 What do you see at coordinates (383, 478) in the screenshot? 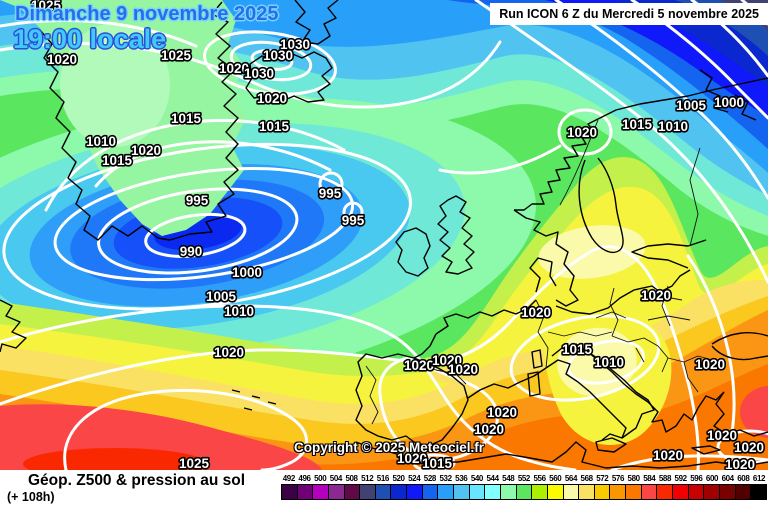
I see `legend-value: 516` at bounding box center [383, 478].